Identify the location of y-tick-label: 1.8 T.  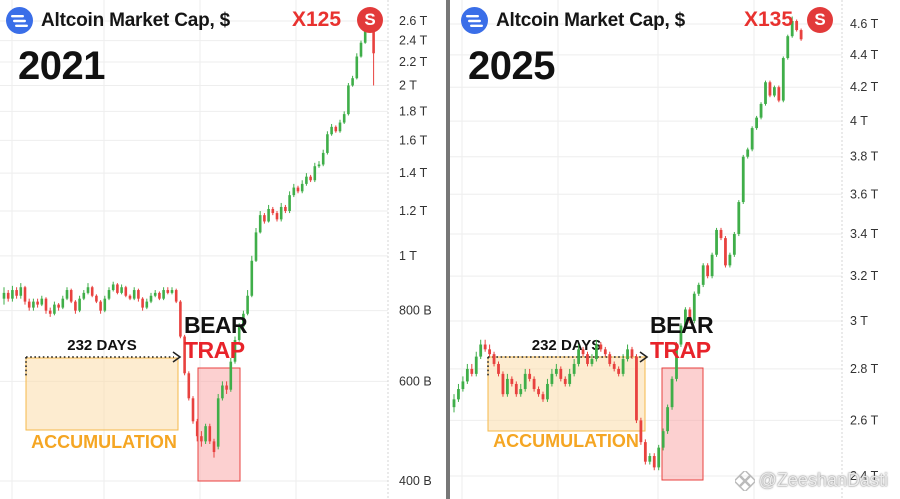
(413, 111).